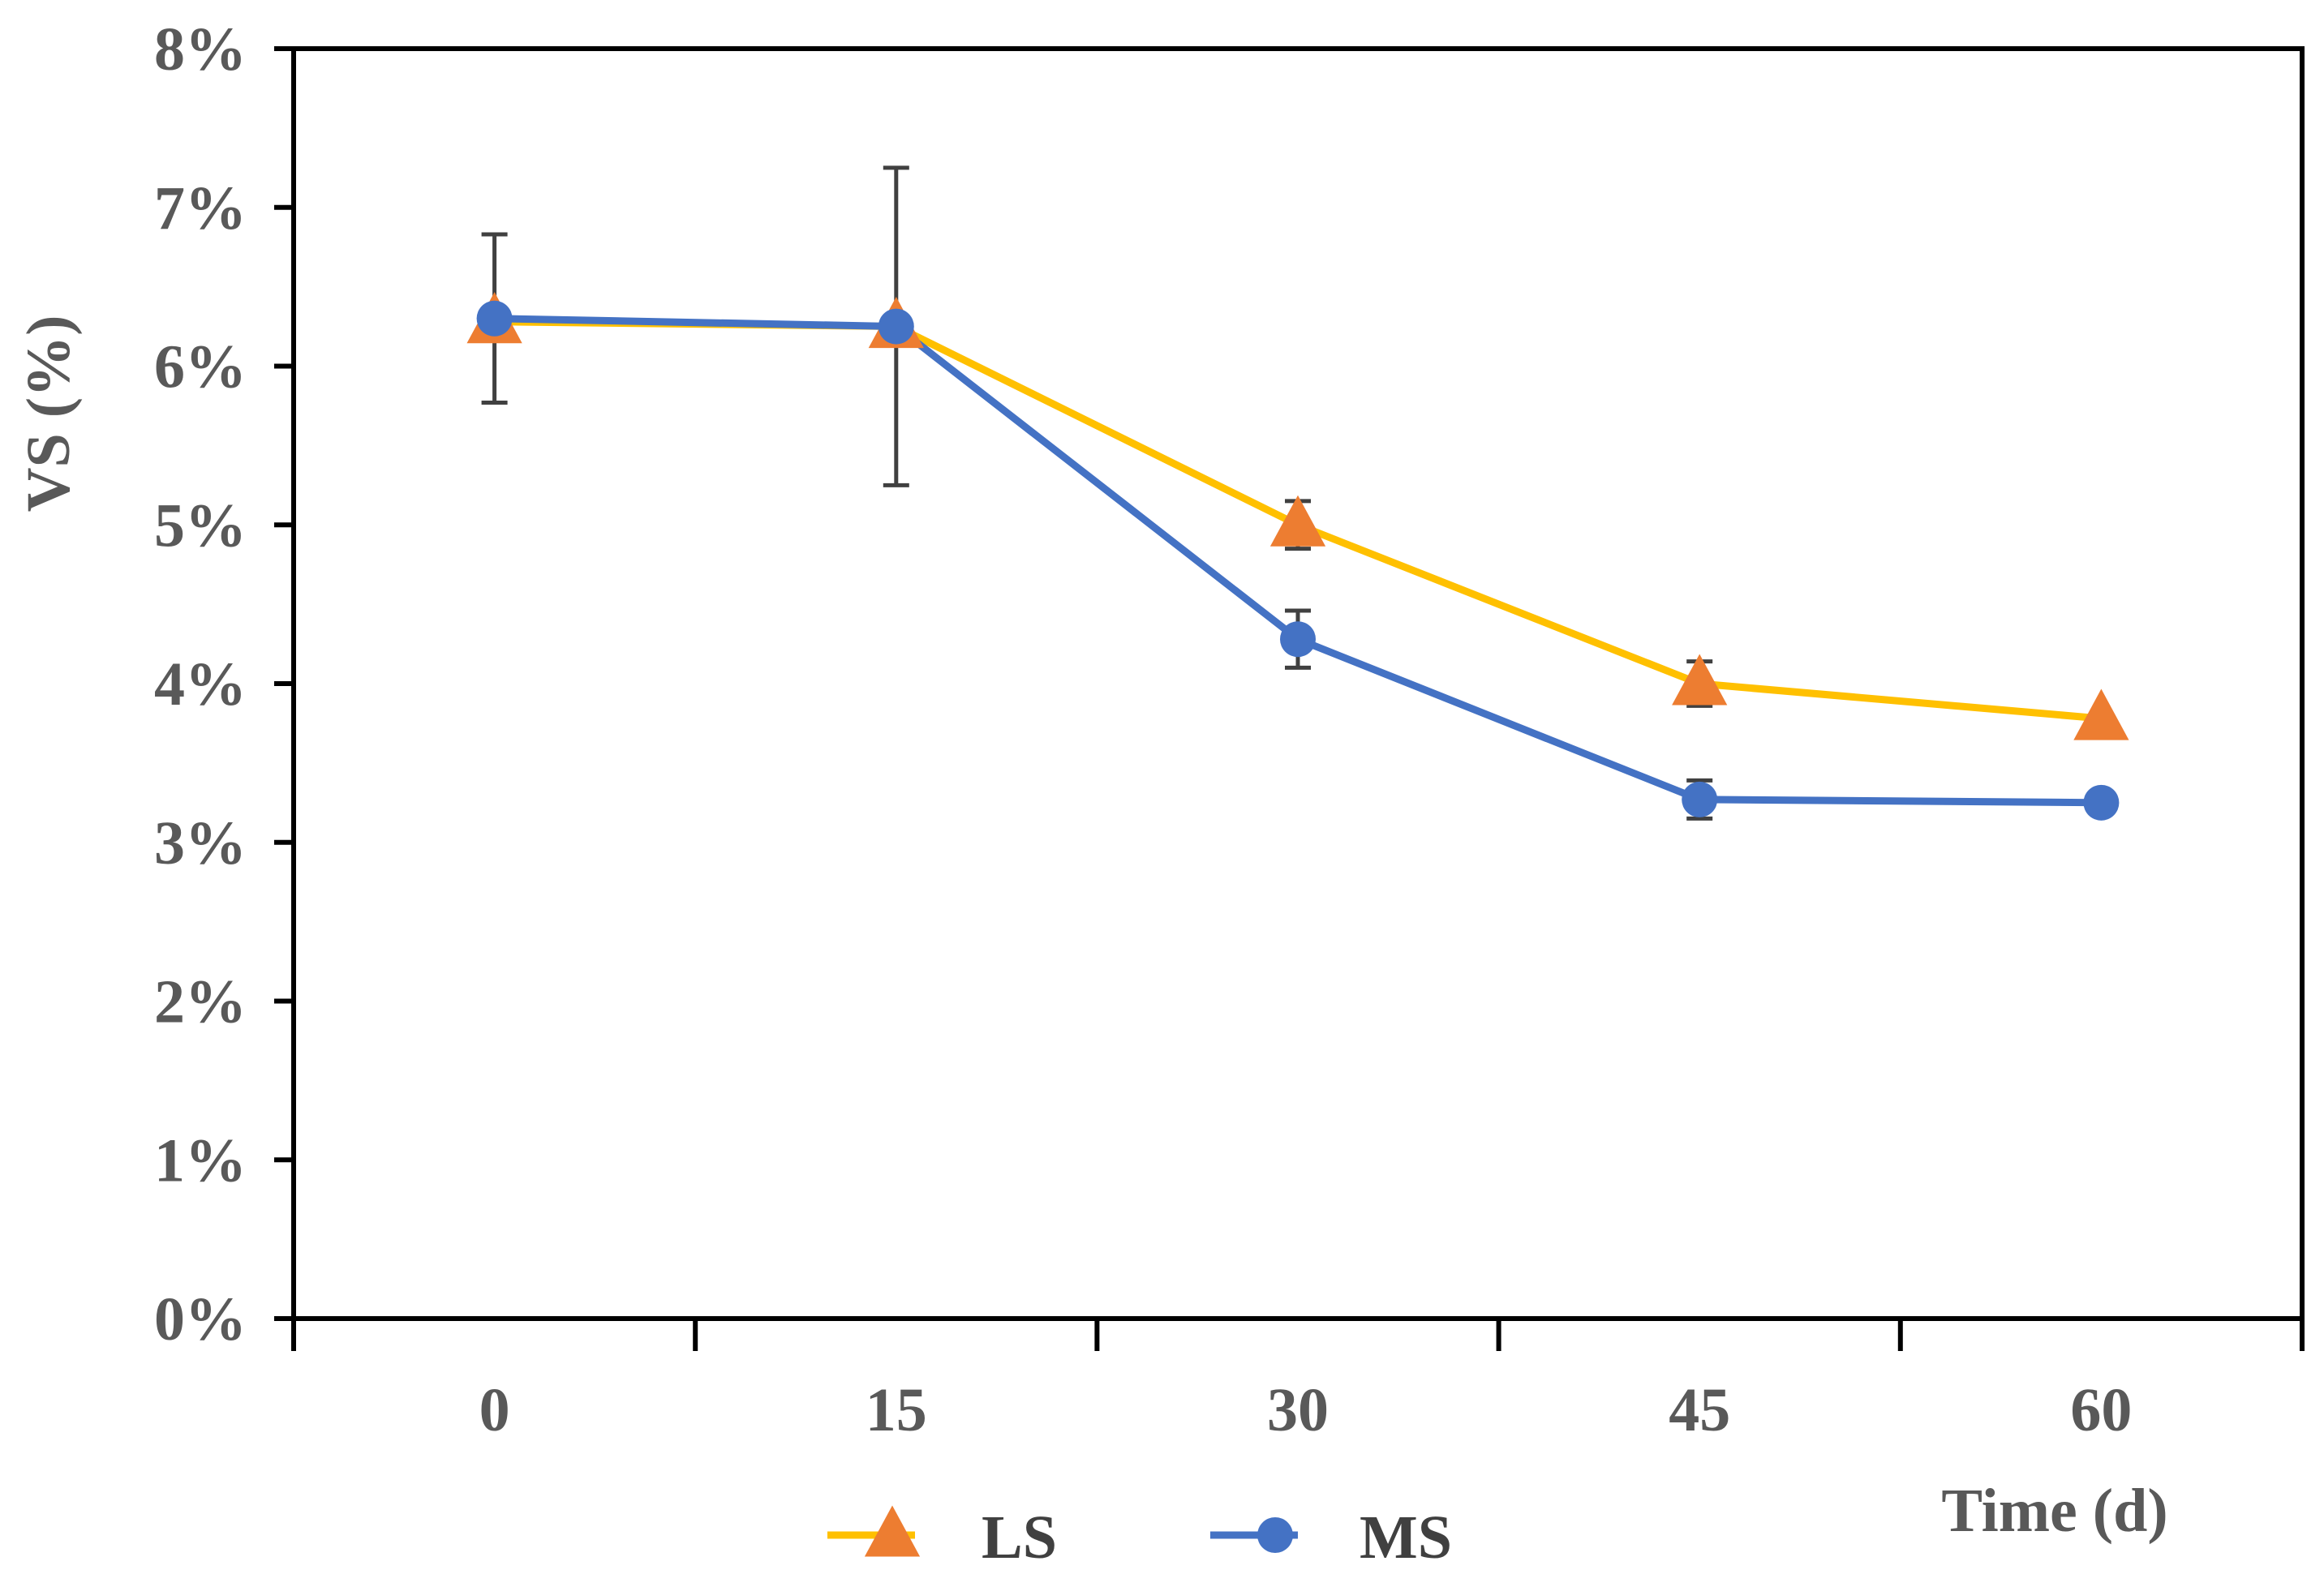 The image size is (2324, 1587). I want to click on x-tick-label: 45, so click(1699, 1410).